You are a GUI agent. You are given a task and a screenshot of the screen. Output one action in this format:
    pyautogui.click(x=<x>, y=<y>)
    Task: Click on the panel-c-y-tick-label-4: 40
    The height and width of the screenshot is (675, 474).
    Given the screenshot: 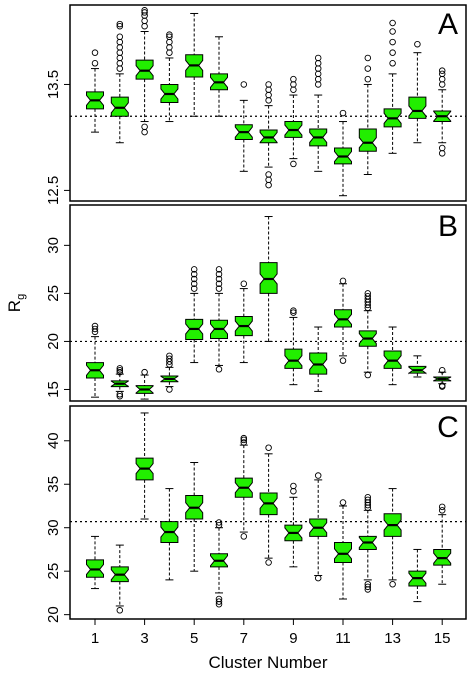 What is the action you would take?
    pyautogui.click(x=53, y=440)
    